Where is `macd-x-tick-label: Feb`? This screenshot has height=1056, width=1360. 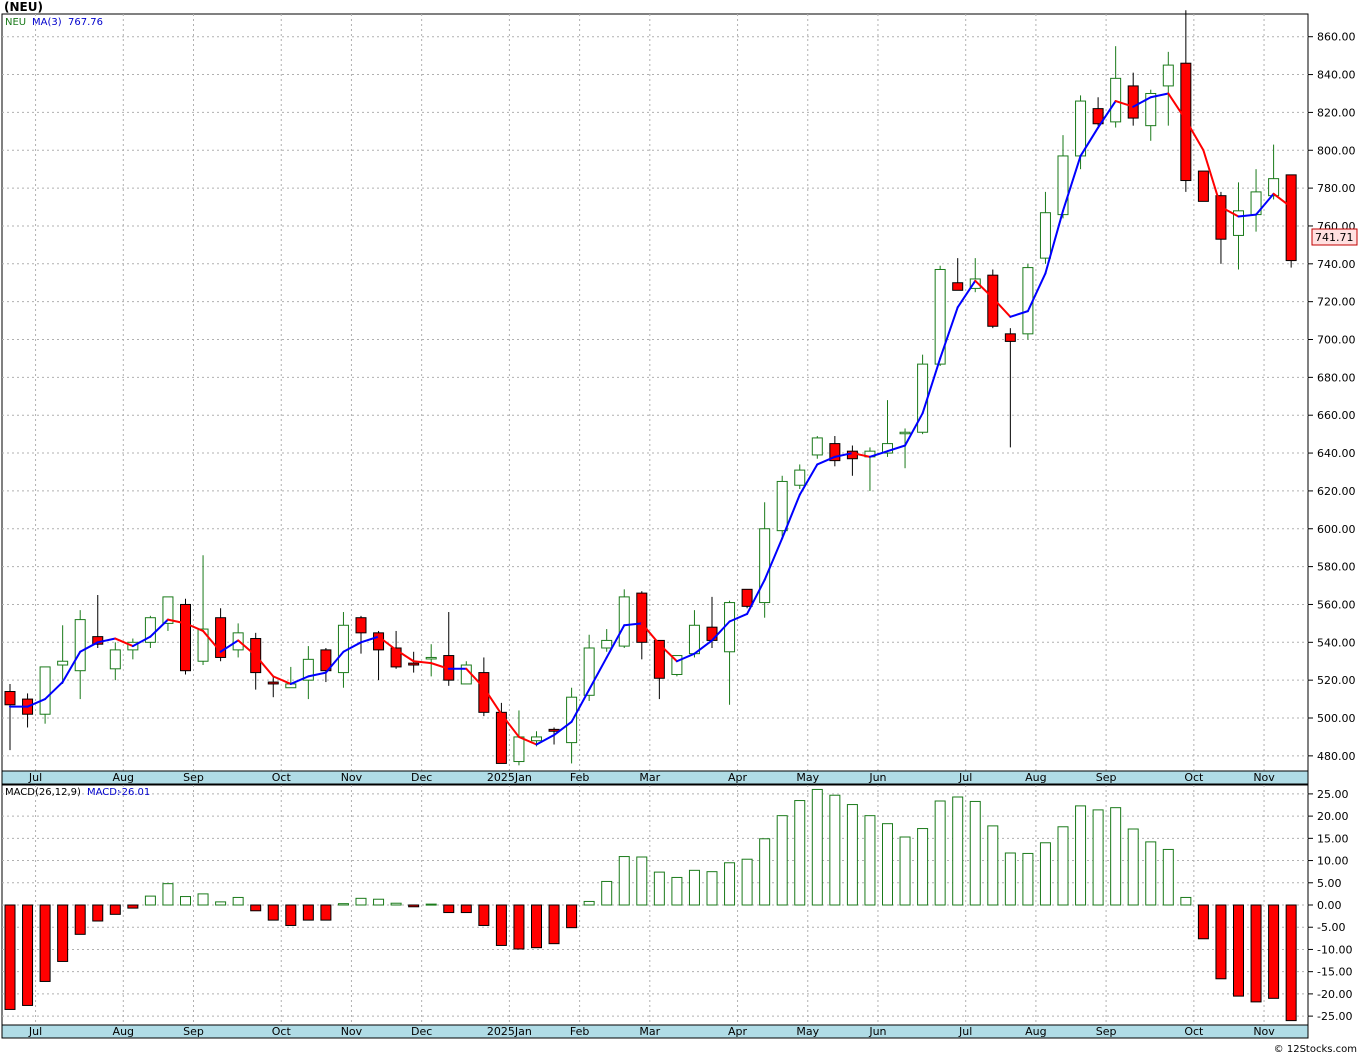 macd-x-tick-label: Feb is located at coordinates (579, 1031).